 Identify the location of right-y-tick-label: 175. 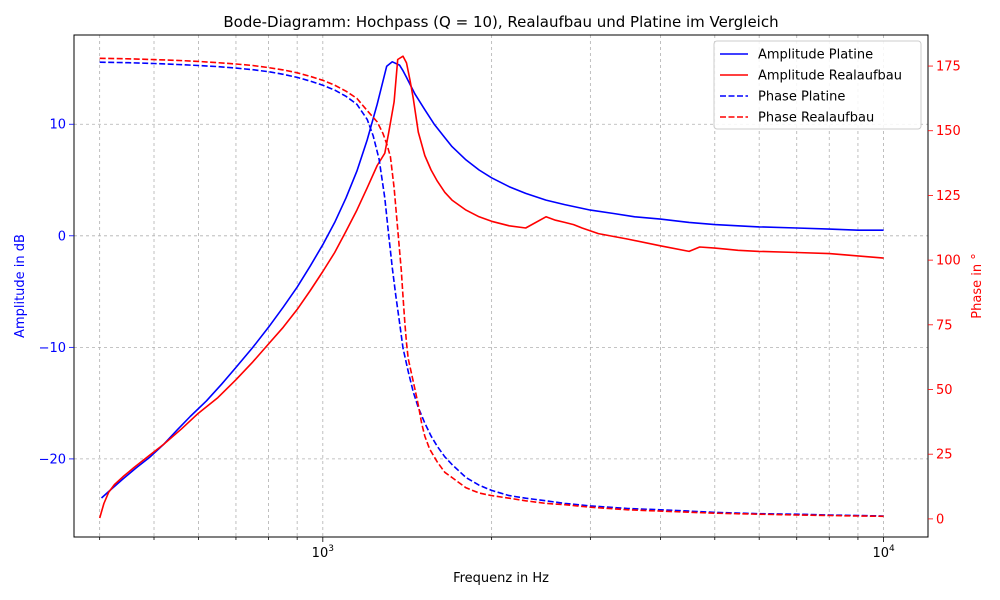
(948, 67).